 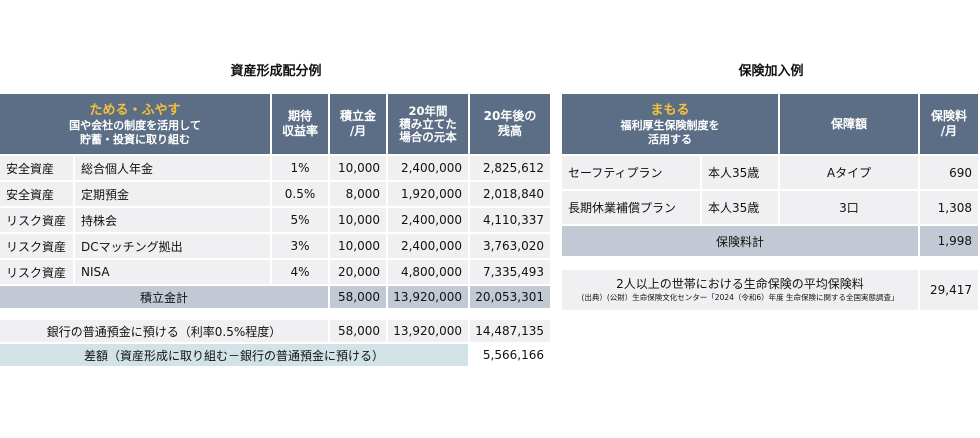 What do you see at coordinates (276, 71) in the screenshot?
I see `asset-allocation-title: 資産形成配分例` at bounding box center [276, 71].